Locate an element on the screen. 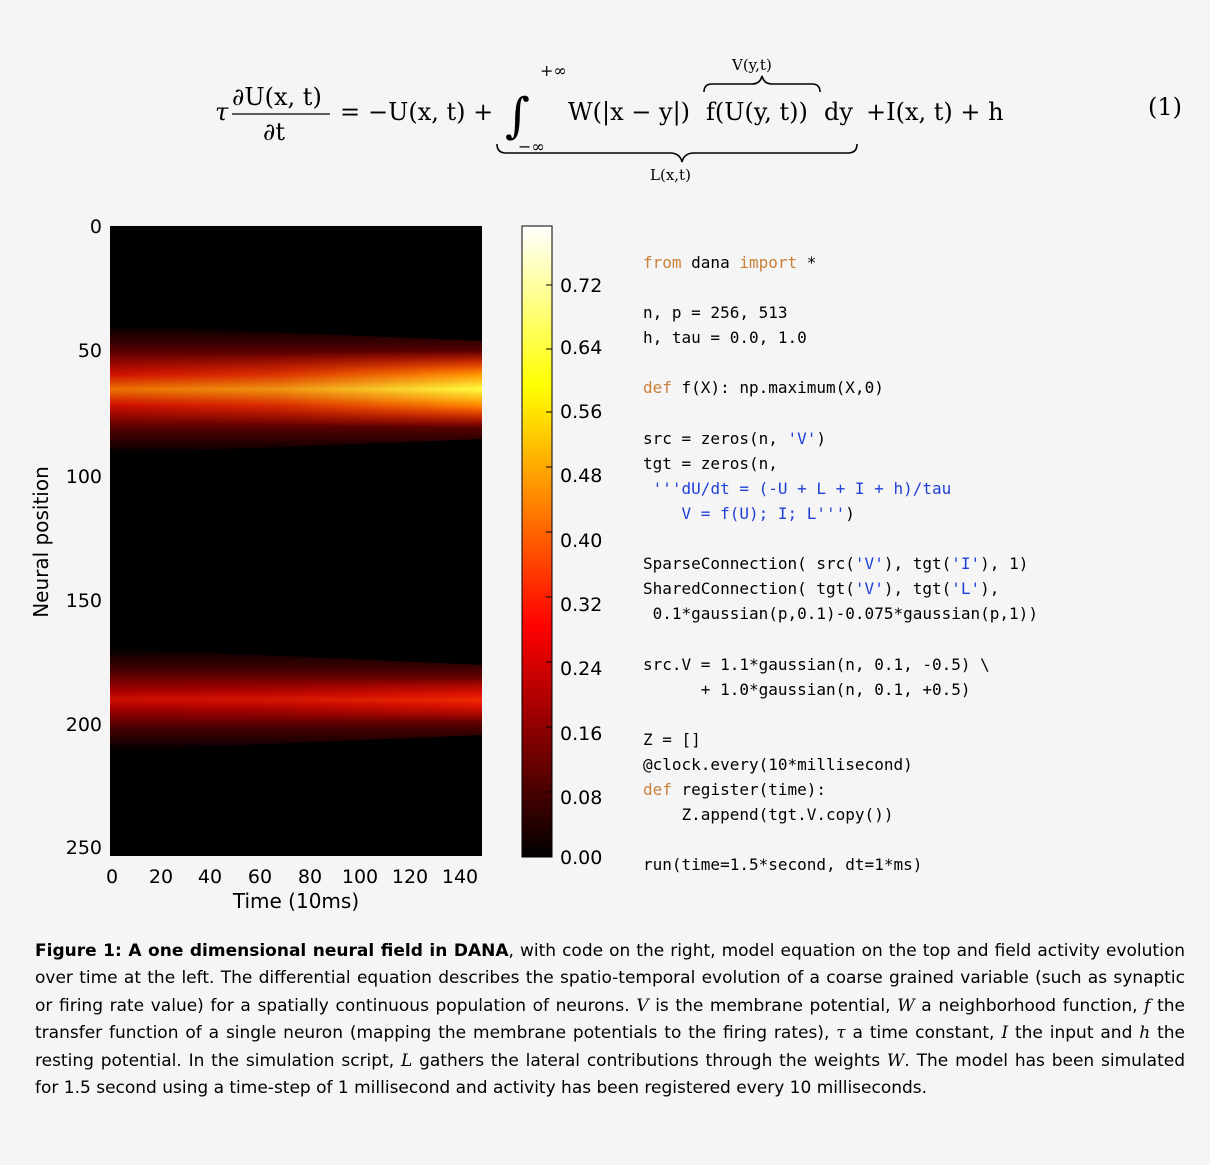 Image resolution: width=1210 pixels, height=1165 pixels. code-string: '''dU/dt = (-U + L + I + h)/tau is located at coordinates (802, 488).